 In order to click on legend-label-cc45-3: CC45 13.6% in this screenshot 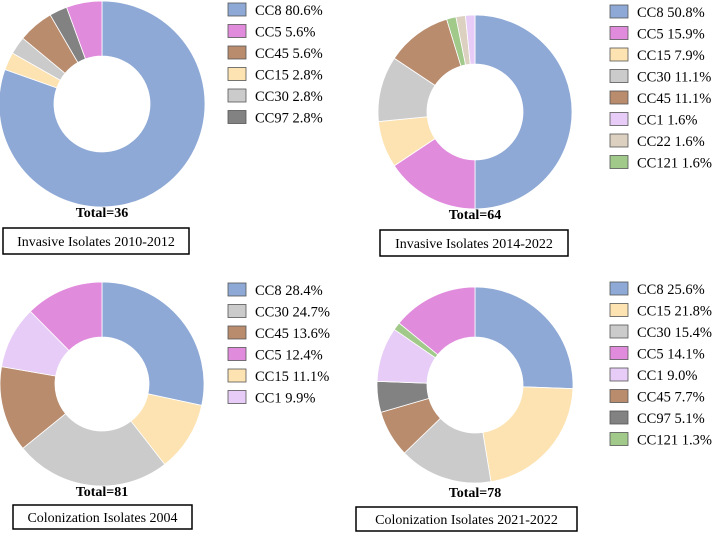, I will do `click(292, 334)`.